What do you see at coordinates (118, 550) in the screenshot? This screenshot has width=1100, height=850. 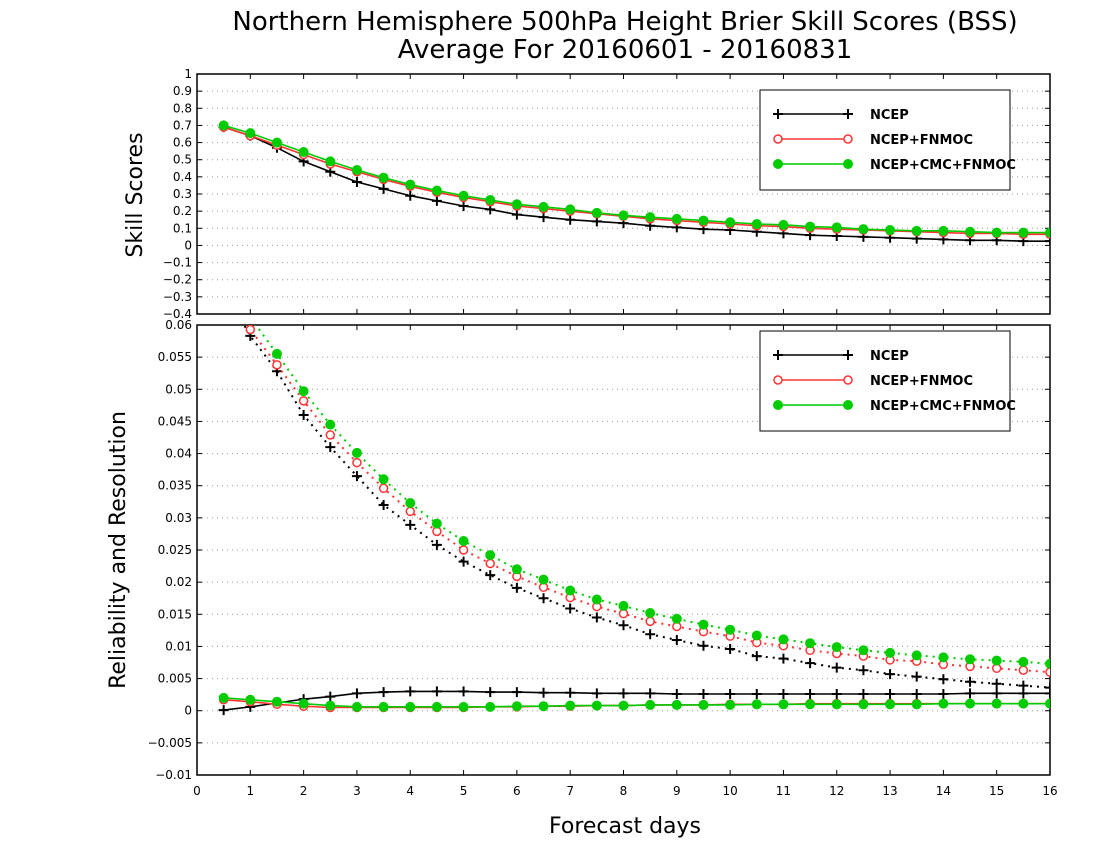 I see `bottom-y-axis-title: Reliability and Resolution` at bounding box center [118, 550].